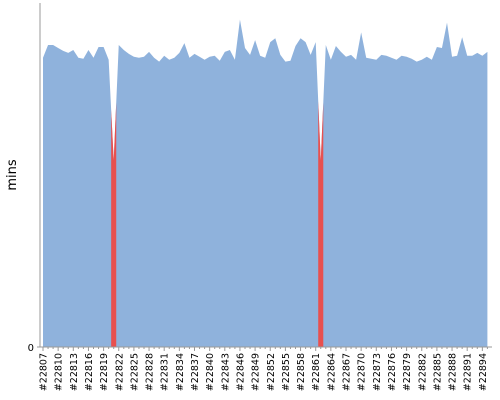  What do you see at coordinates (392, 372) in the screenshot?
I see `x-tick-label: #22876` at bounding box center [392, 372].